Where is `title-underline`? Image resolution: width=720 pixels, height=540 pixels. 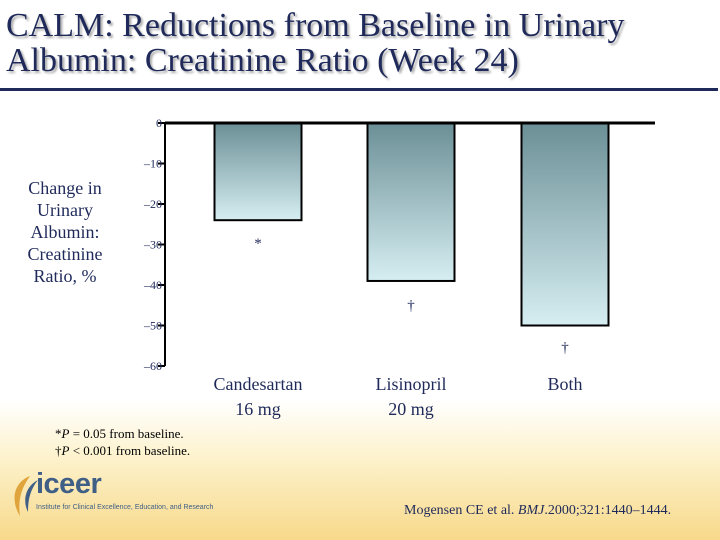 title-underline is located at coordinates (359, 89).